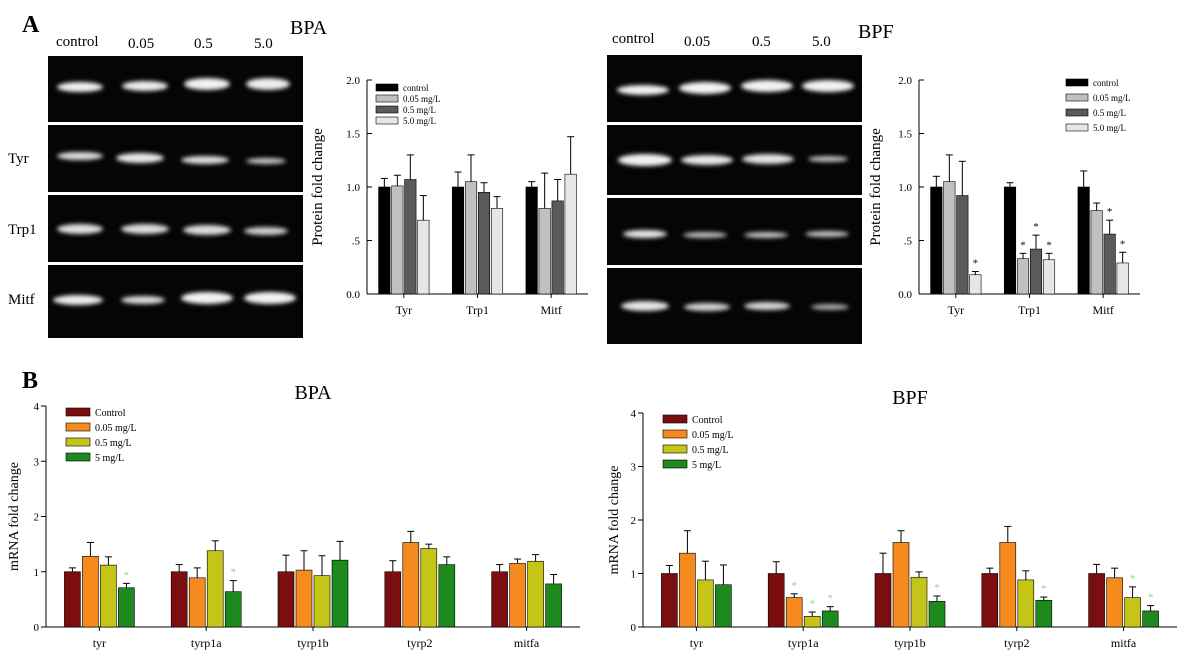 The image size is (1183, 662). I want to click on y-tick-label: 4, so click(634, 414).